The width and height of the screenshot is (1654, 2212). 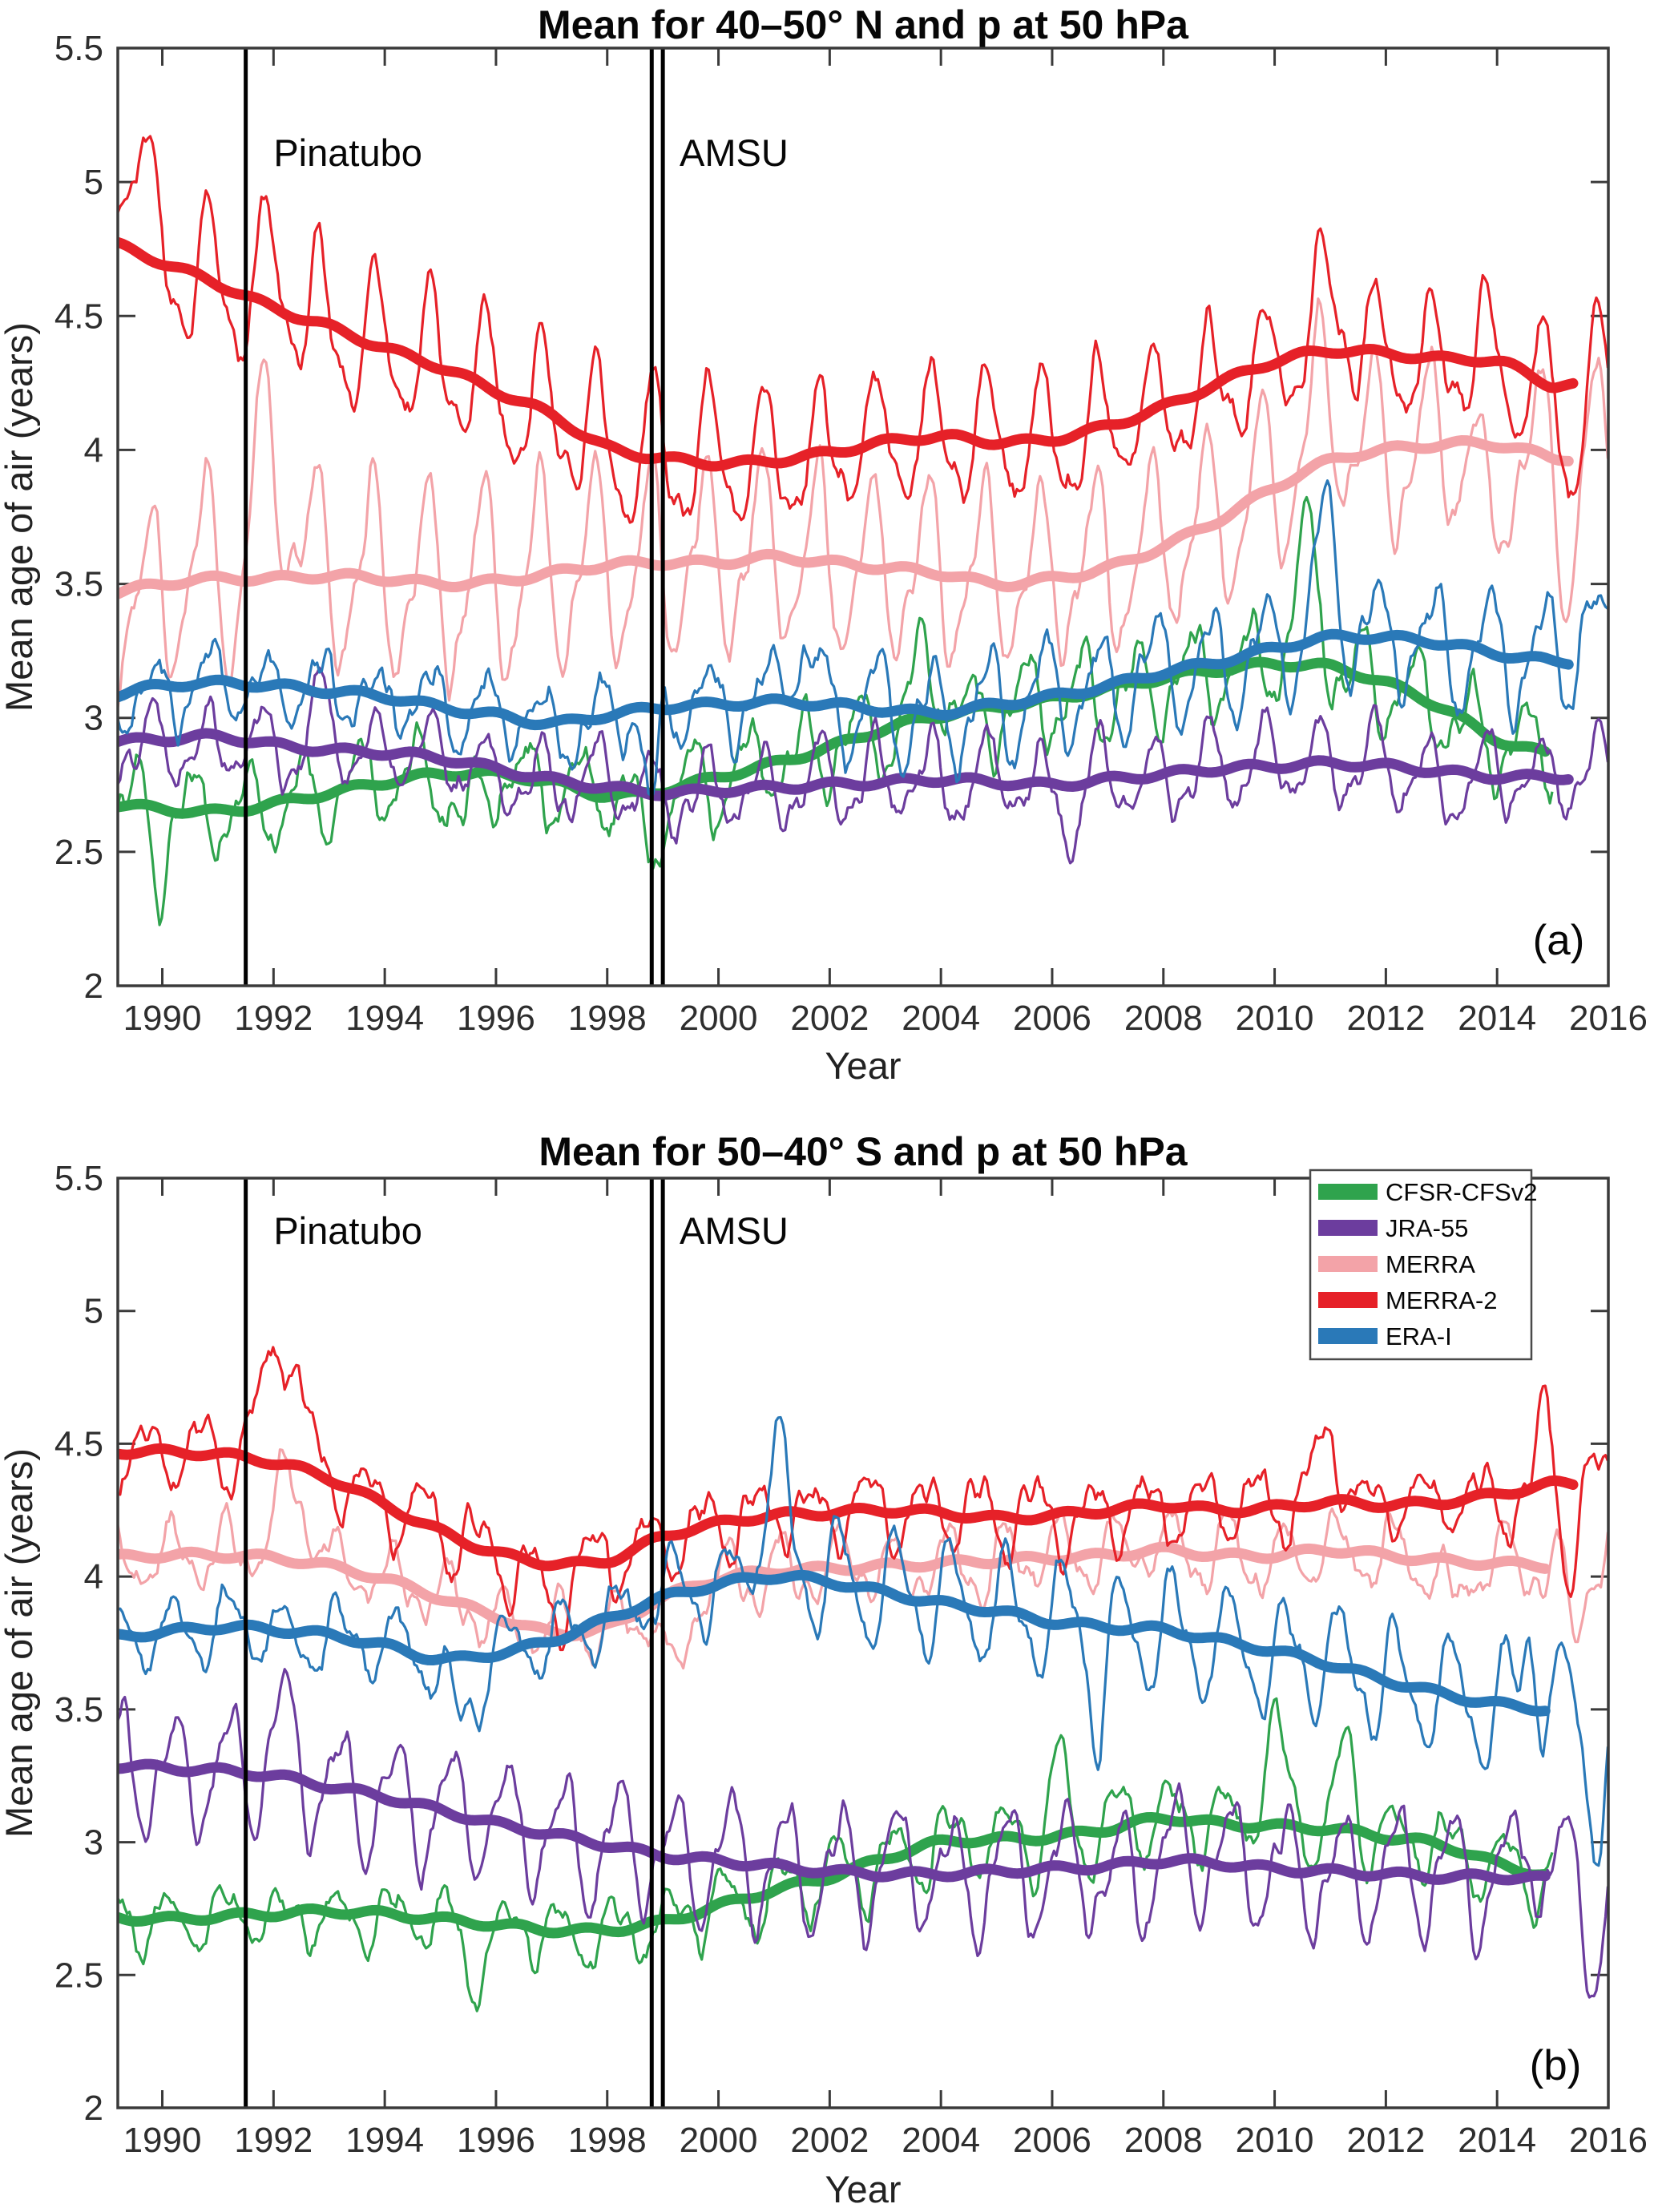 I want to click on legend-label-MERRA-2: MERRA-2, so click(x=1442, y=1300).